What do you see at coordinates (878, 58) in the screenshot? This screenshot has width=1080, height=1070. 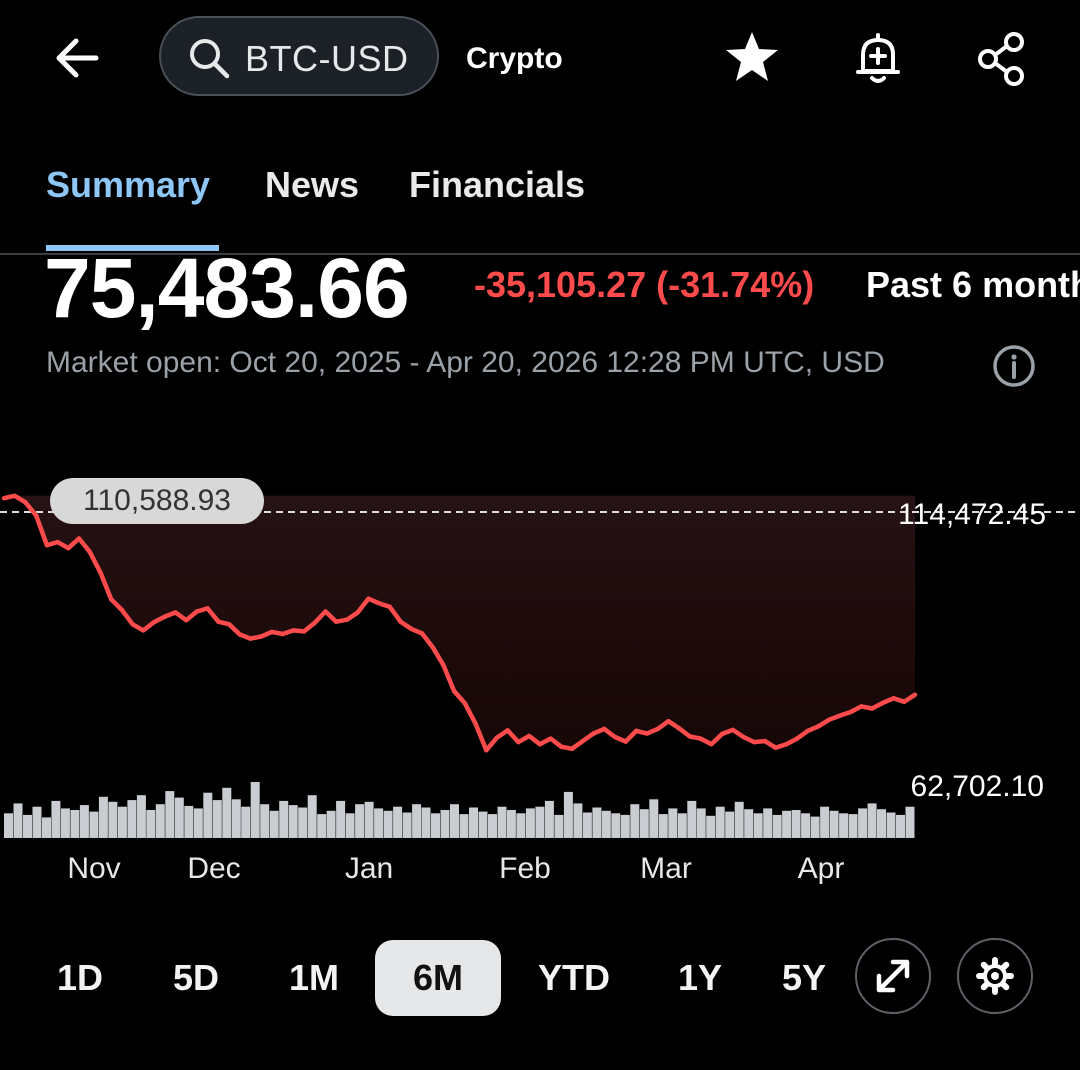 I see `bell-add-icon` at bounding box center [878, 58].